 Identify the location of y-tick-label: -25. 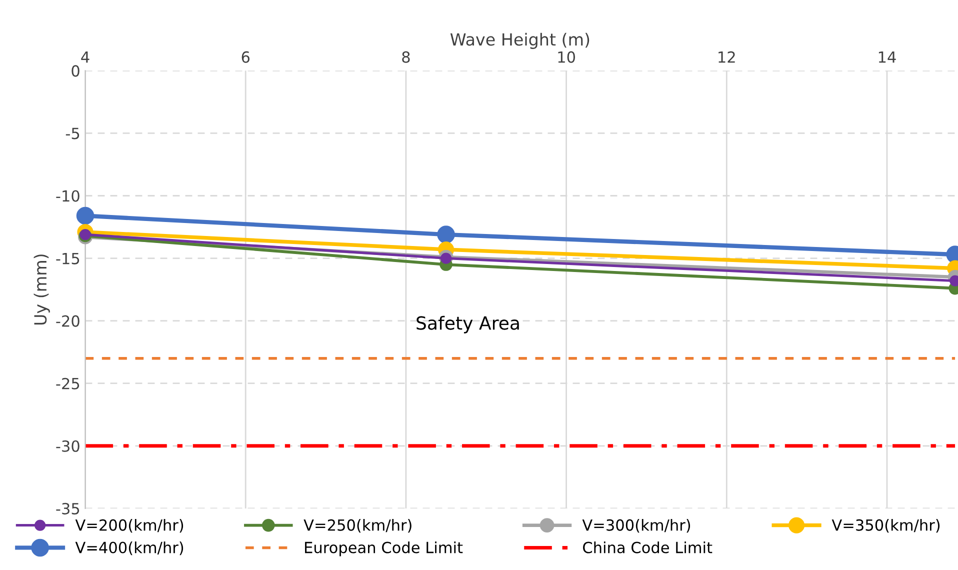
(68, 384).